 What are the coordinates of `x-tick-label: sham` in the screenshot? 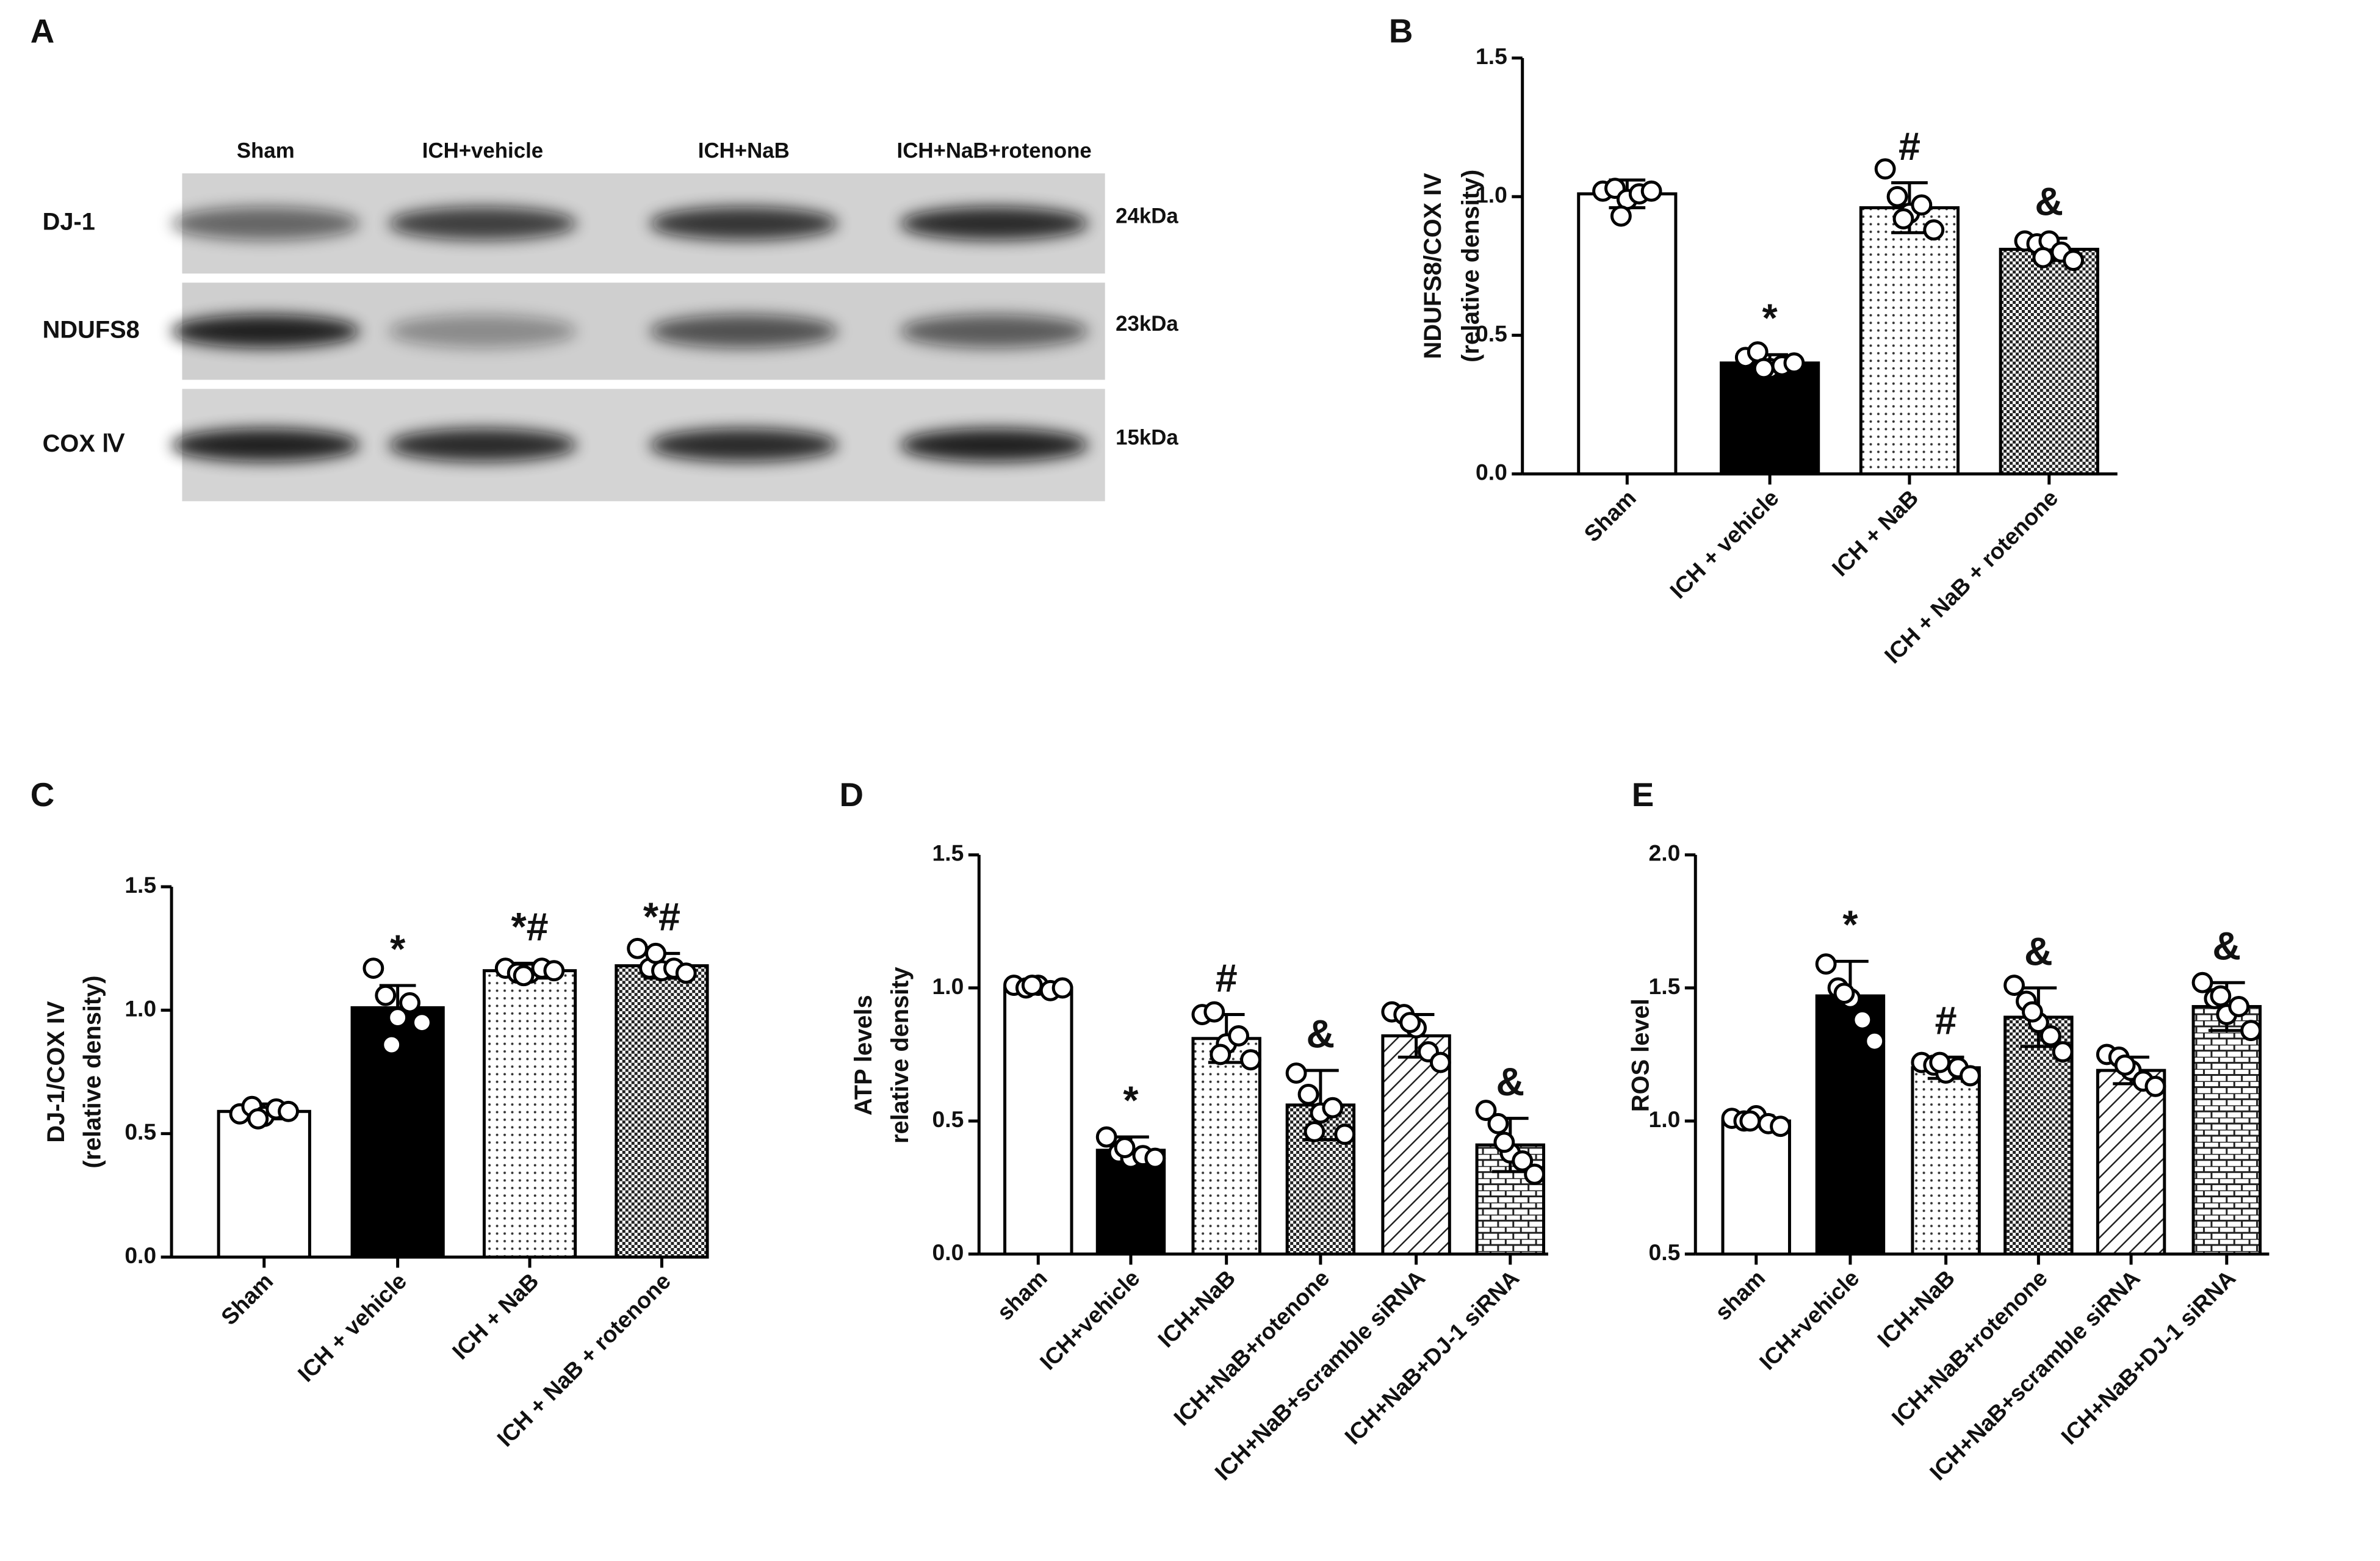 It's located at (1740, 1295).